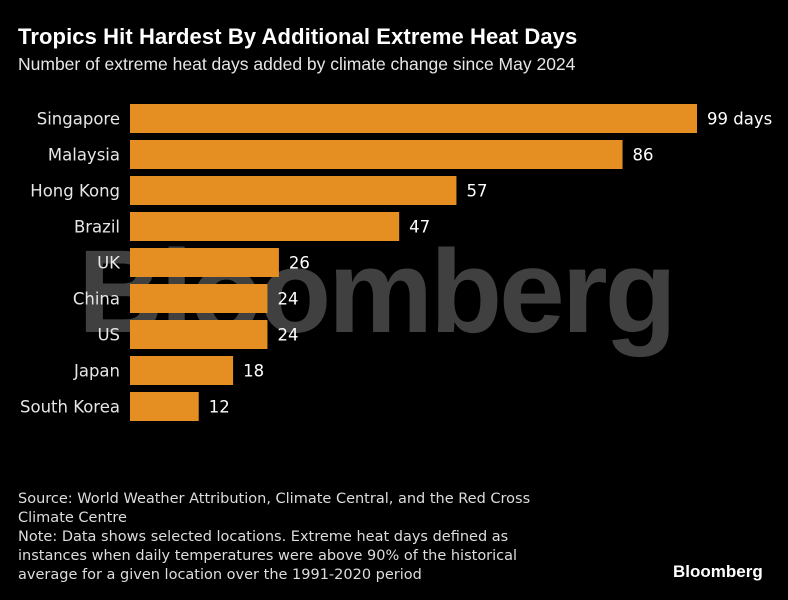  I want to click on value-label: 26, so click(299, 263).